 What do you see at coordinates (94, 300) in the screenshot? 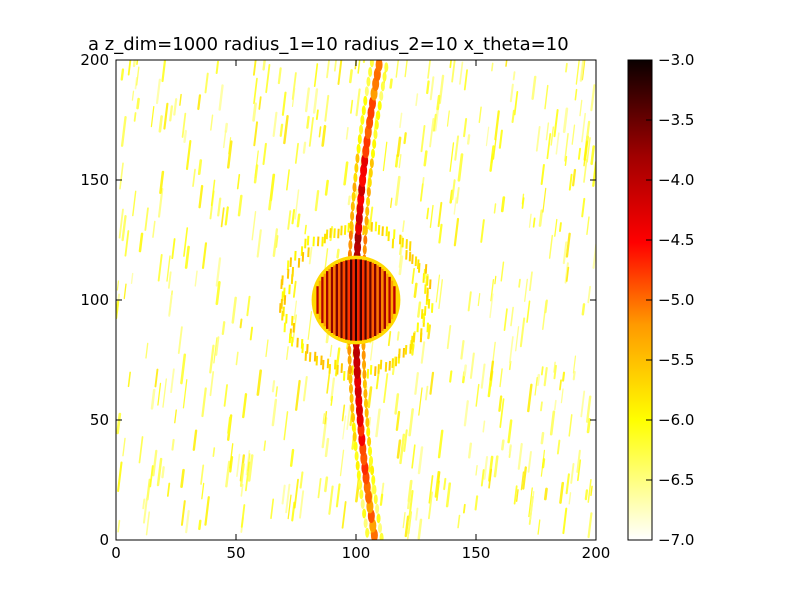
I see `y-tick-label: 100` at bounding box center [94, 300].